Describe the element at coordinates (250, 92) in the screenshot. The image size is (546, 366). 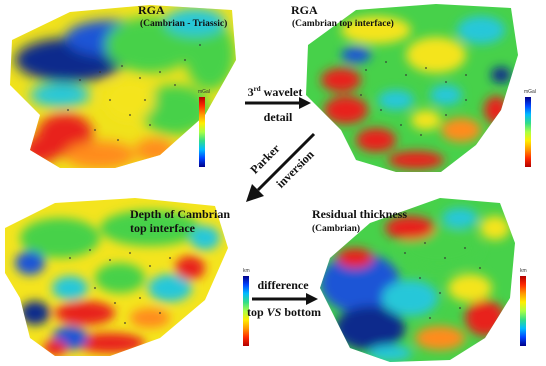
I see `wavelet-label-num: 3` at that location.